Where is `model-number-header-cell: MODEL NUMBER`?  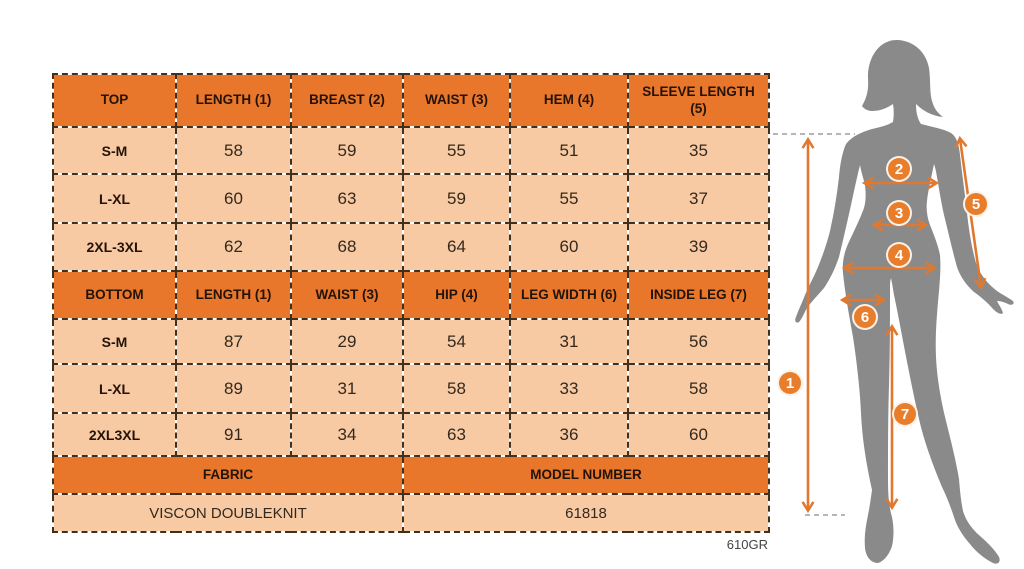 model-number-header-cell: MODEL NUMBER is located at coordinates (586, 475).